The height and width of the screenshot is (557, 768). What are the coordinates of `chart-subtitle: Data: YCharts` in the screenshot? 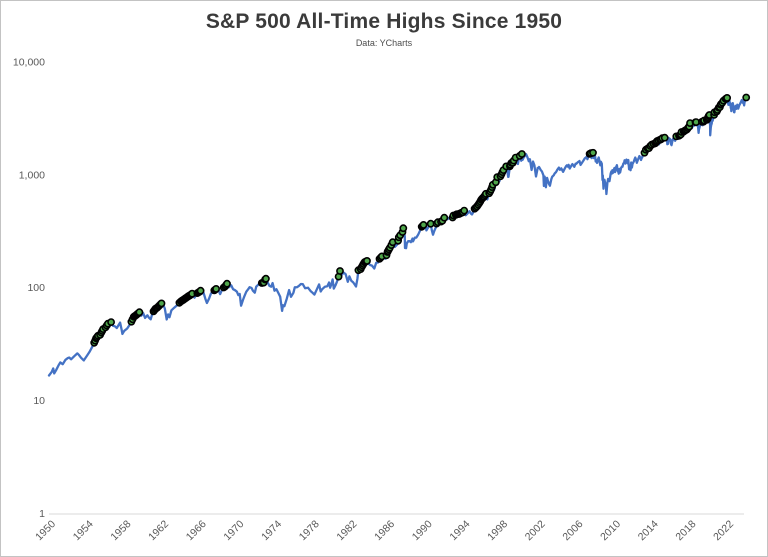 It's located at (384, 43).